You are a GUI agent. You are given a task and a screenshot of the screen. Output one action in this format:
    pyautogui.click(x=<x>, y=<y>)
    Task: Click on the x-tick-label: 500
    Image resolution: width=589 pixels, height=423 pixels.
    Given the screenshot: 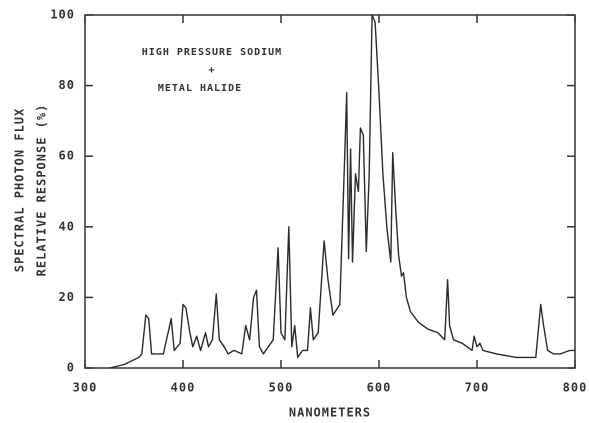 What is the action you would take?
    pyautogui.click(x=281, y=388)
    